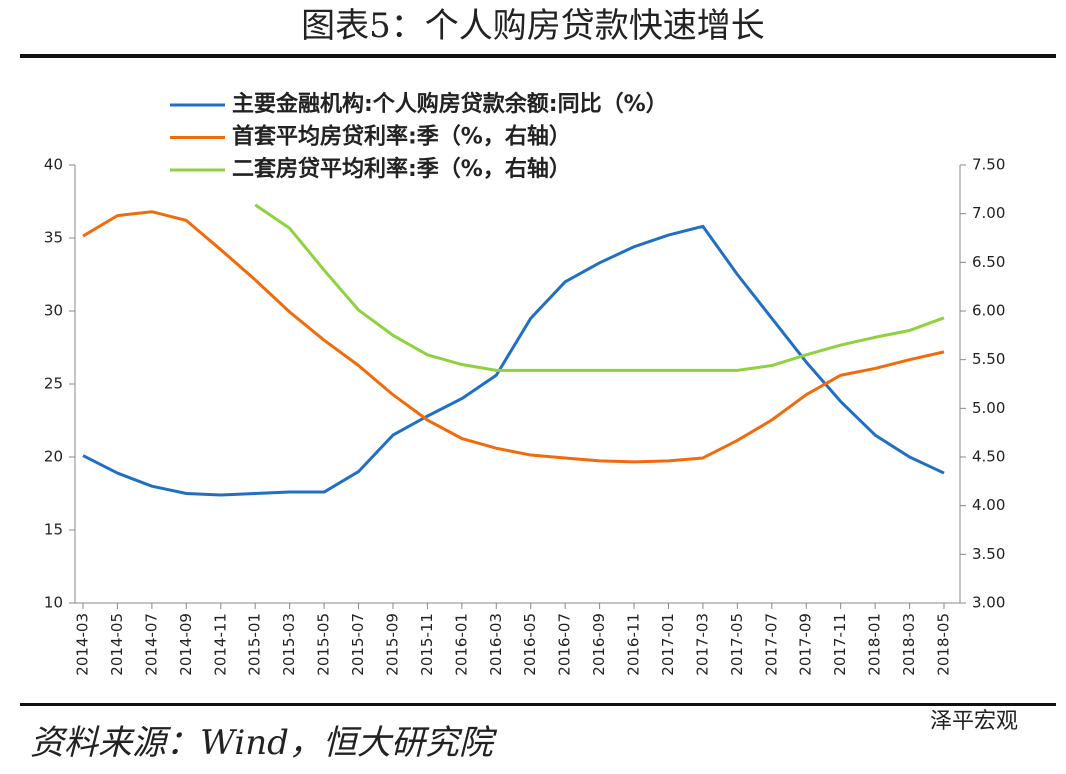 This screenshot has width=1066, height=774. Describe the element at coordinates (255, 644) in the screenshot. I see `x-tick-label: 2015-01` at that location.